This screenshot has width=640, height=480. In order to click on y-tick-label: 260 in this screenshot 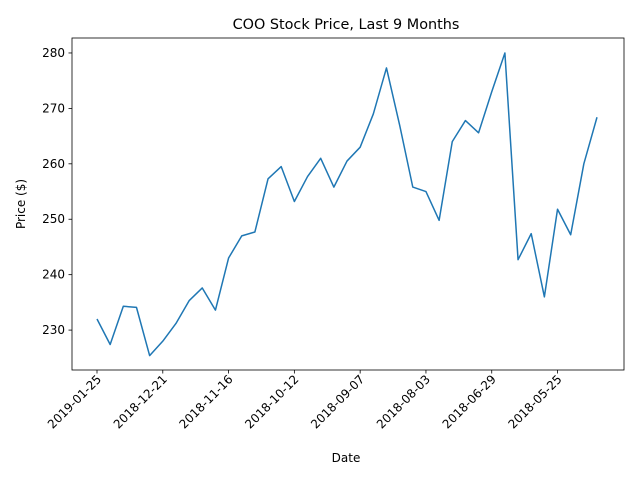, I will do `click(53, 164)`.